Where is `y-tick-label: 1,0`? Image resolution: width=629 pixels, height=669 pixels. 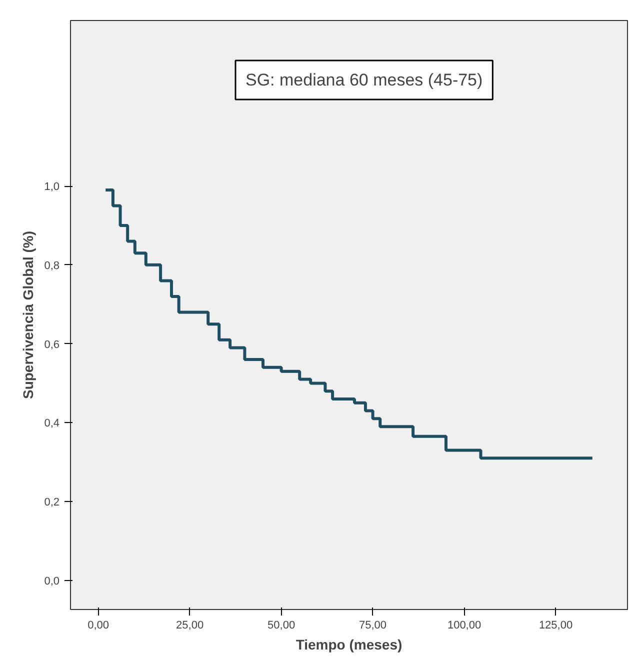
y-tick-label: 1,0 is located at coordinates (52, 187).